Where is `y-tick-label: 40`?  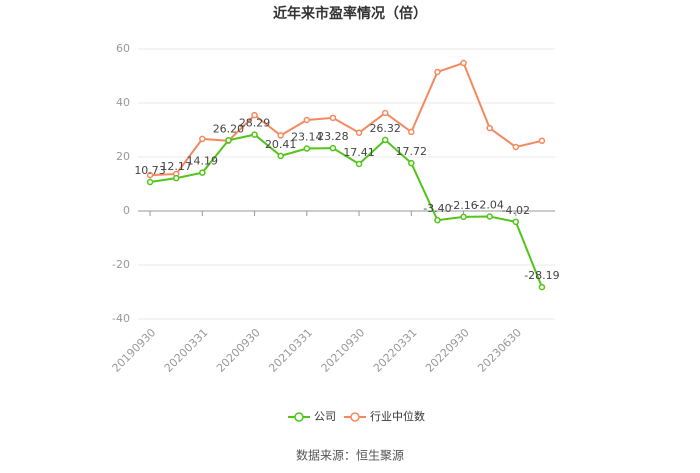
y-tick-label: 40 is located at coordinates (123, 102).